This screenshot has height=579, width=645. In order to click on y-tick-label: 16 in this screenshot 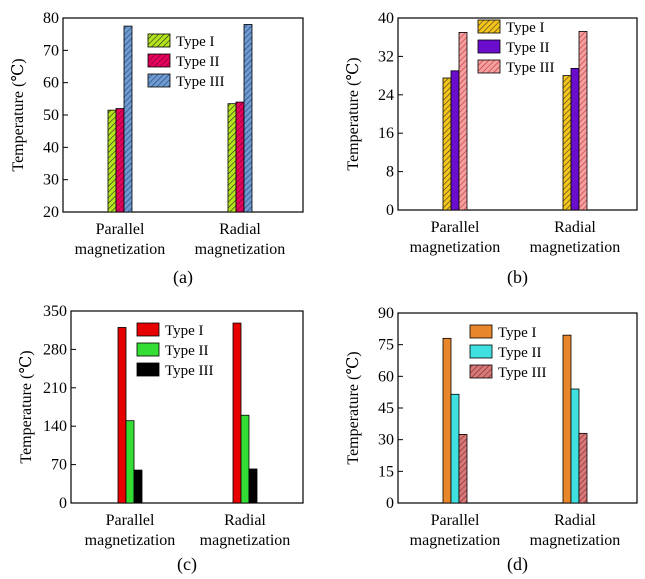, I will do `click(386, 133)`.